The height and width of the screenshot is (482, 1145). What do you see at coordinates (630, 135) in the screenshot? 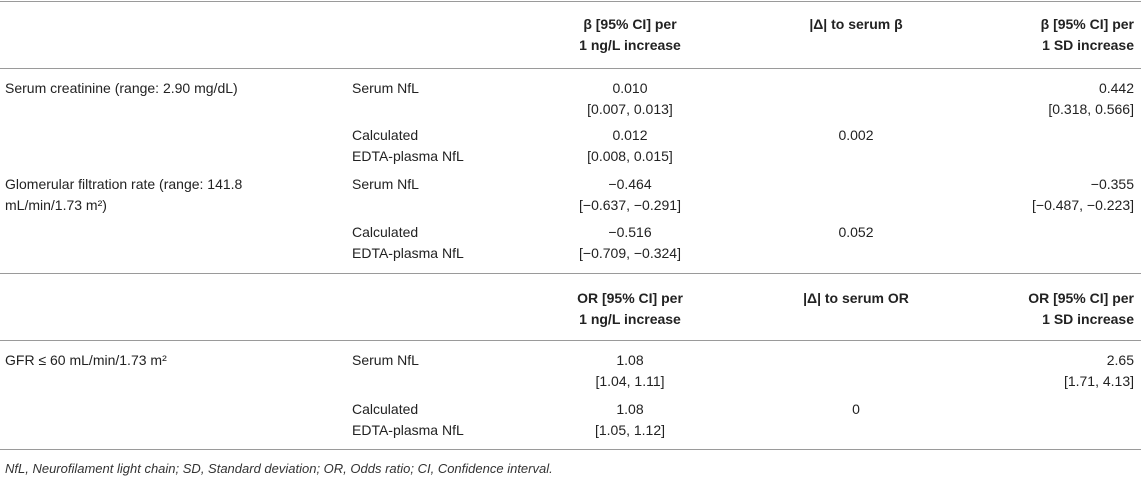
I see `row-estimate-per-ngl-line: 0.012` at bounding box center [630, 135].